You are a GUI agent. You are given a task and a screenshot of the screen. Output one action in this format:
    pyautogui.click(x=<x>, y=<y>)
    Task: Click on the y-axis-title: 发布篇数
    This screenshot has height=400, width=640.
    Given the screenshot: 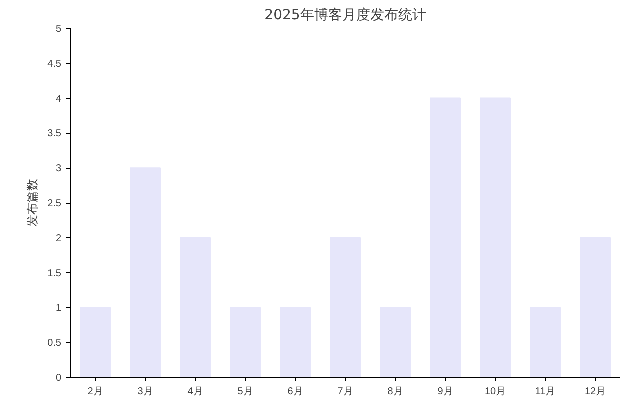 What is the action you would take?
    pyautogui.click(x=33, y=203)
    